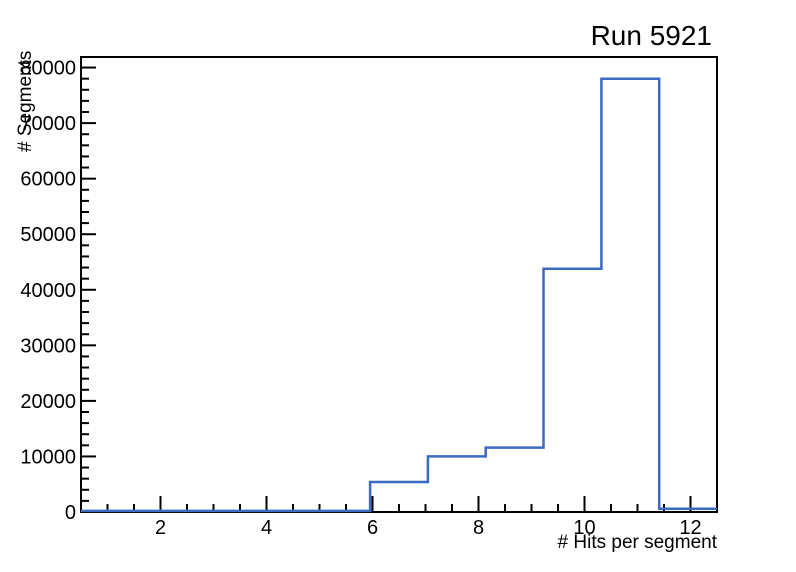  Describe the element at coordinates (48, 69) in the screenshot. I see `y-tick-label: 80000` at that location.